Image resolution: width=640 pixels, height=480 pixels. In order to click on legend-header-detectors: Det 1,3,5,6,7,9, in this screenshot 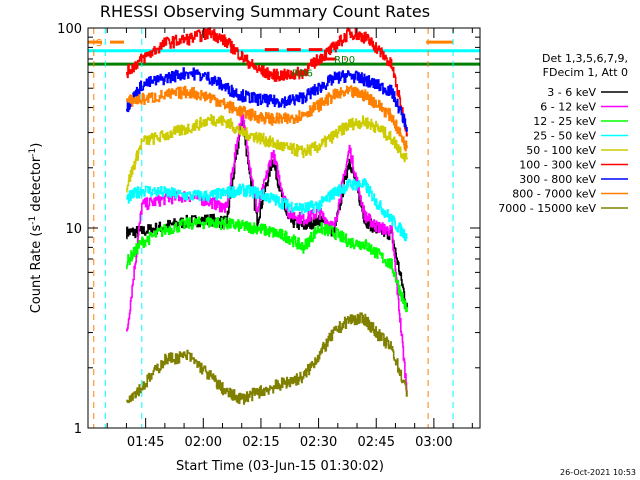, I will do `click(585, 58)`.